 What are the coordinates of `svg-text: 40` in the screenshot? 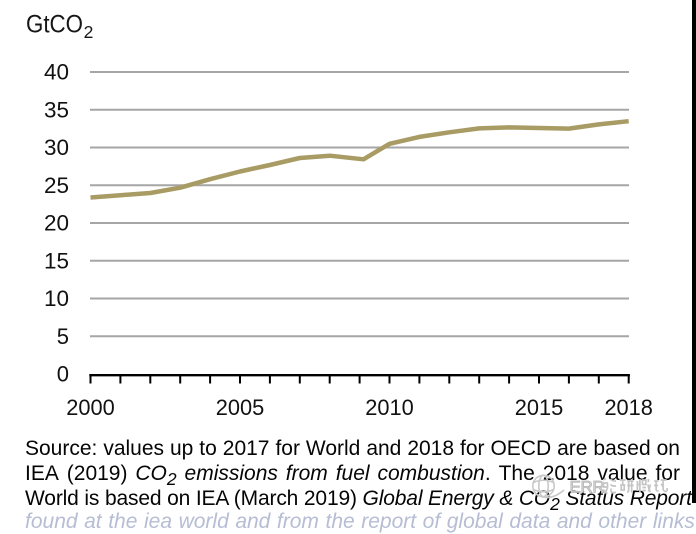 It's located at (56, 72).